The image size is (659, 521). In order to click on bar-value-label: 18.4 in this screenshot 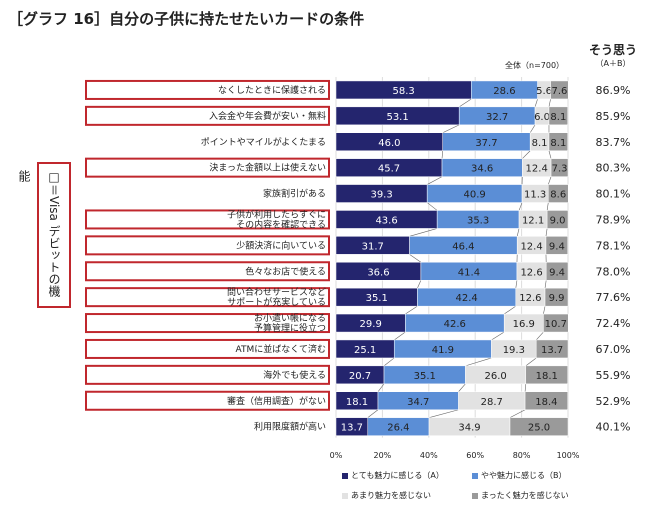, I will do `click(546, 402)`.